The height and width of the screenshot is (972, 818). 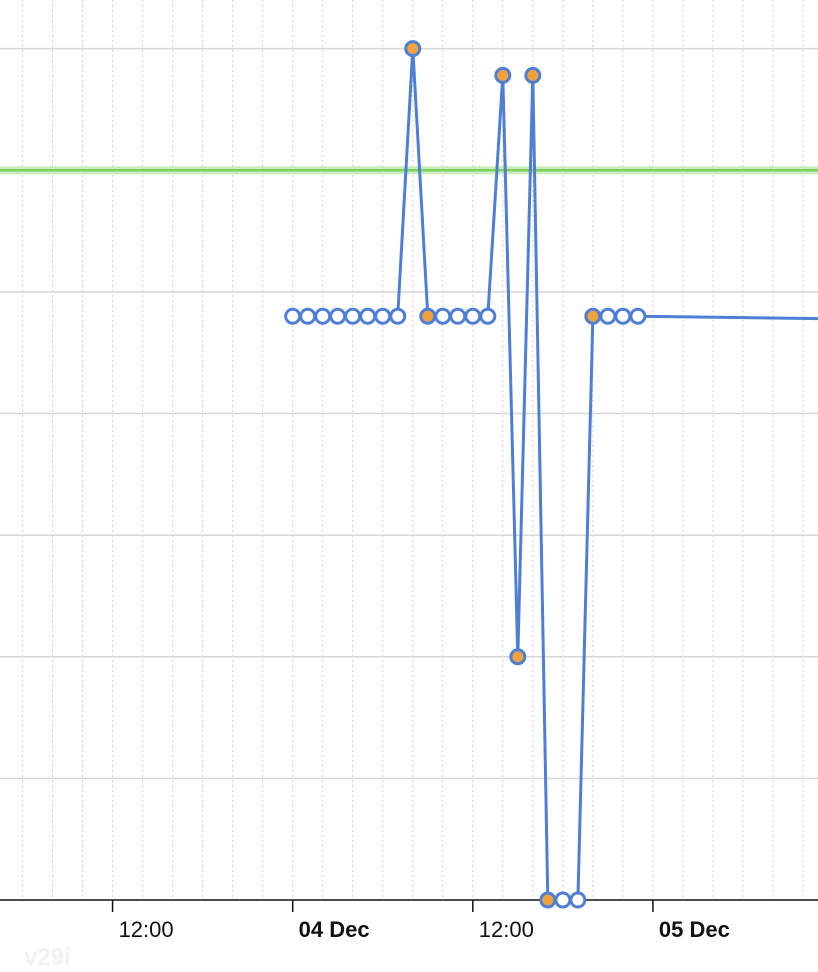 What do you see at coordinates (409, 905) in the screenshot?
I see `x-axis` at bounding box center [409, 905].